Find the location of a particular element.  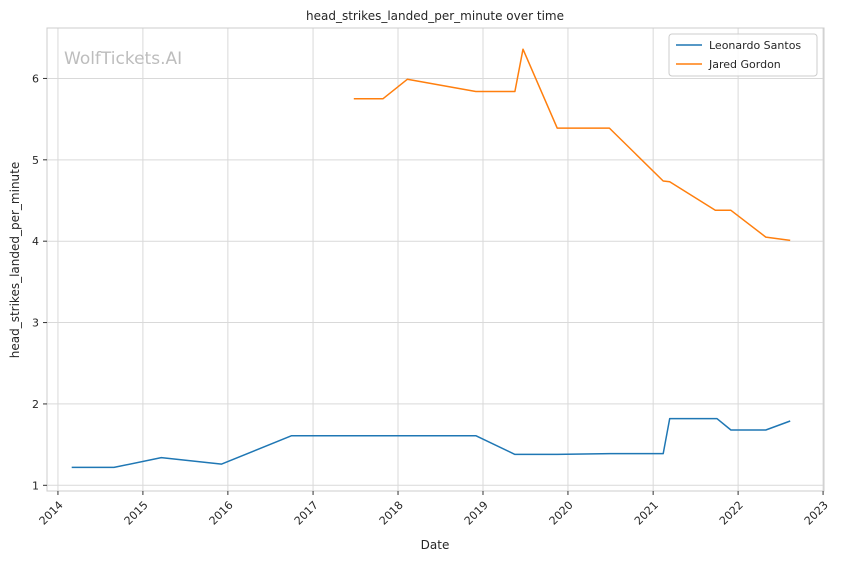

legend: Leonardo Santos Jared Gordon is located at coordinates (743, 55).